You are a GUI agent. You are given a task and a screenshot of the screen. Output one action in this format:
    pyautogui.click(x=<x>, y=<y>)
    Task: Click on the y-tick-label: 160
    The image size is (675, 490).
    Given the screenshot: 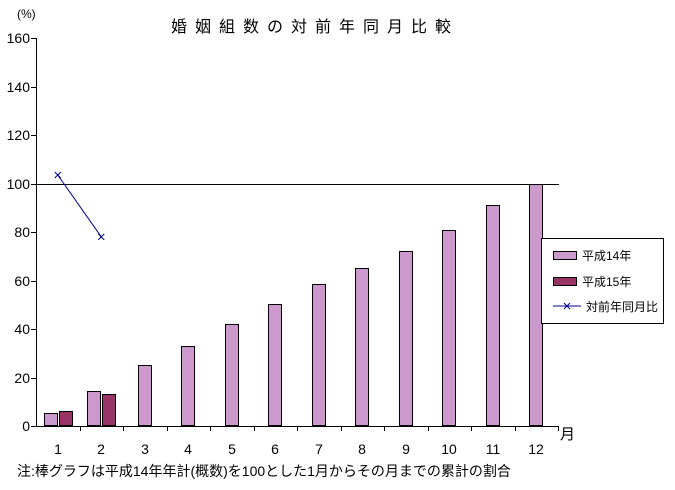 What is the action you would take?
    pyautogui.click(x=18, y=38)
    